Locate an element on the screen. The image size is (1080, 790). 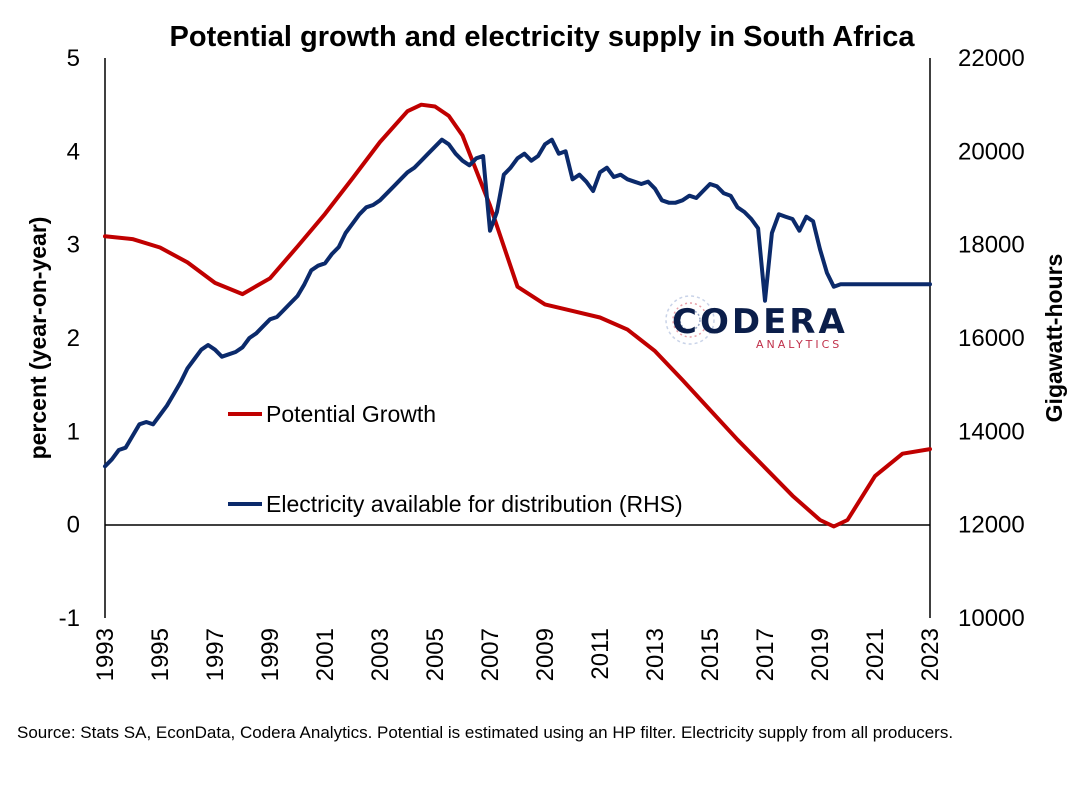
codera-logo: CODERA ANALYTICS is located at coordinates (756, 323).